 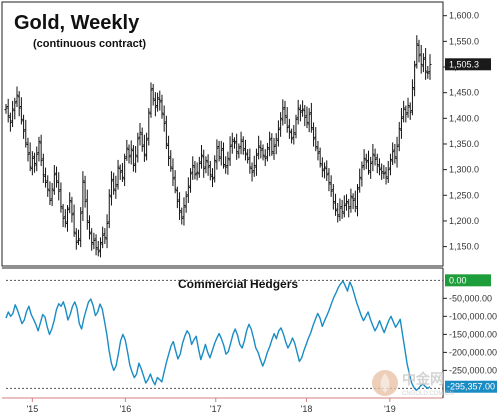 What do you see at coordinates (468, 280) in the screenshot?
I see `hedgers-zero-tag` at bounding box center [468, 280].